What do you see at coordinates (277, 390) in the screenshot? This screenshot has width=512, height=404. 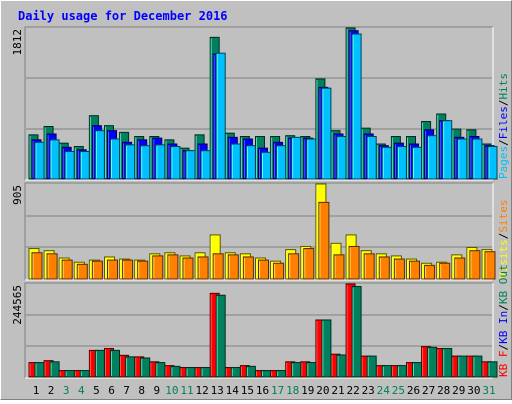 I see `day-label-17: 17` at bounding box center [277, 390].